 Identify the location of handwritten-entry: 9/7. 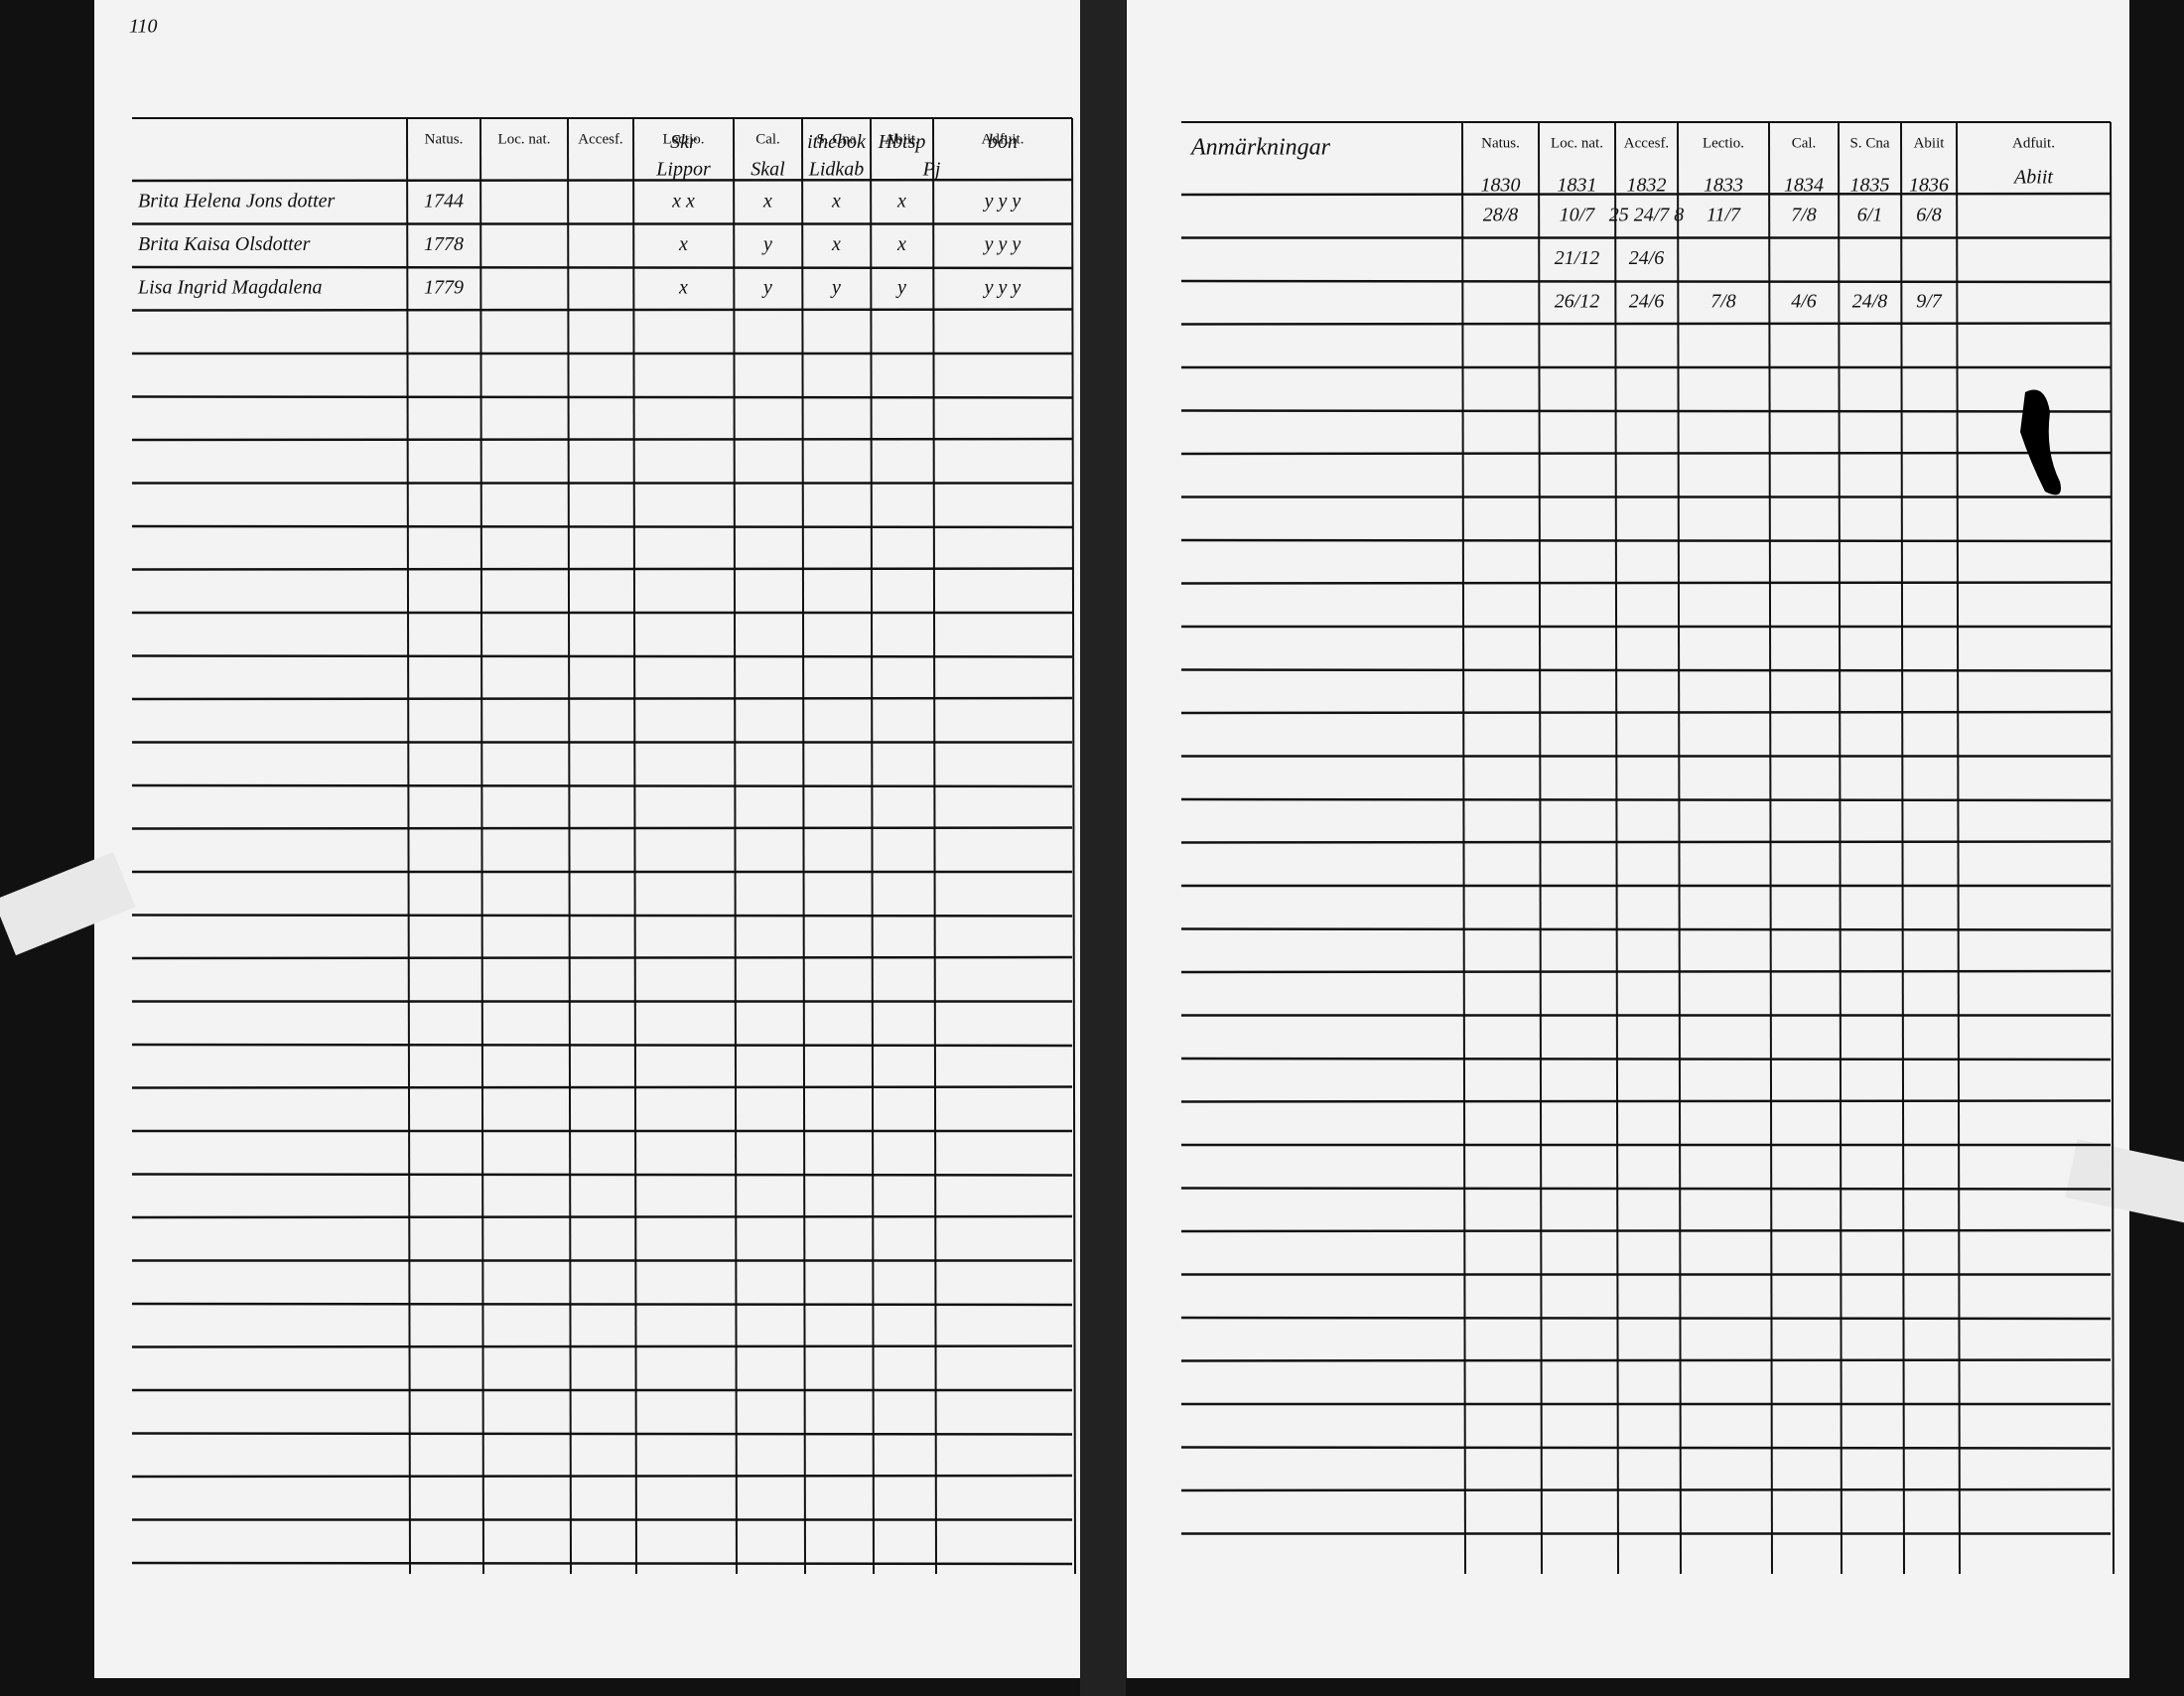
(1929, 302).